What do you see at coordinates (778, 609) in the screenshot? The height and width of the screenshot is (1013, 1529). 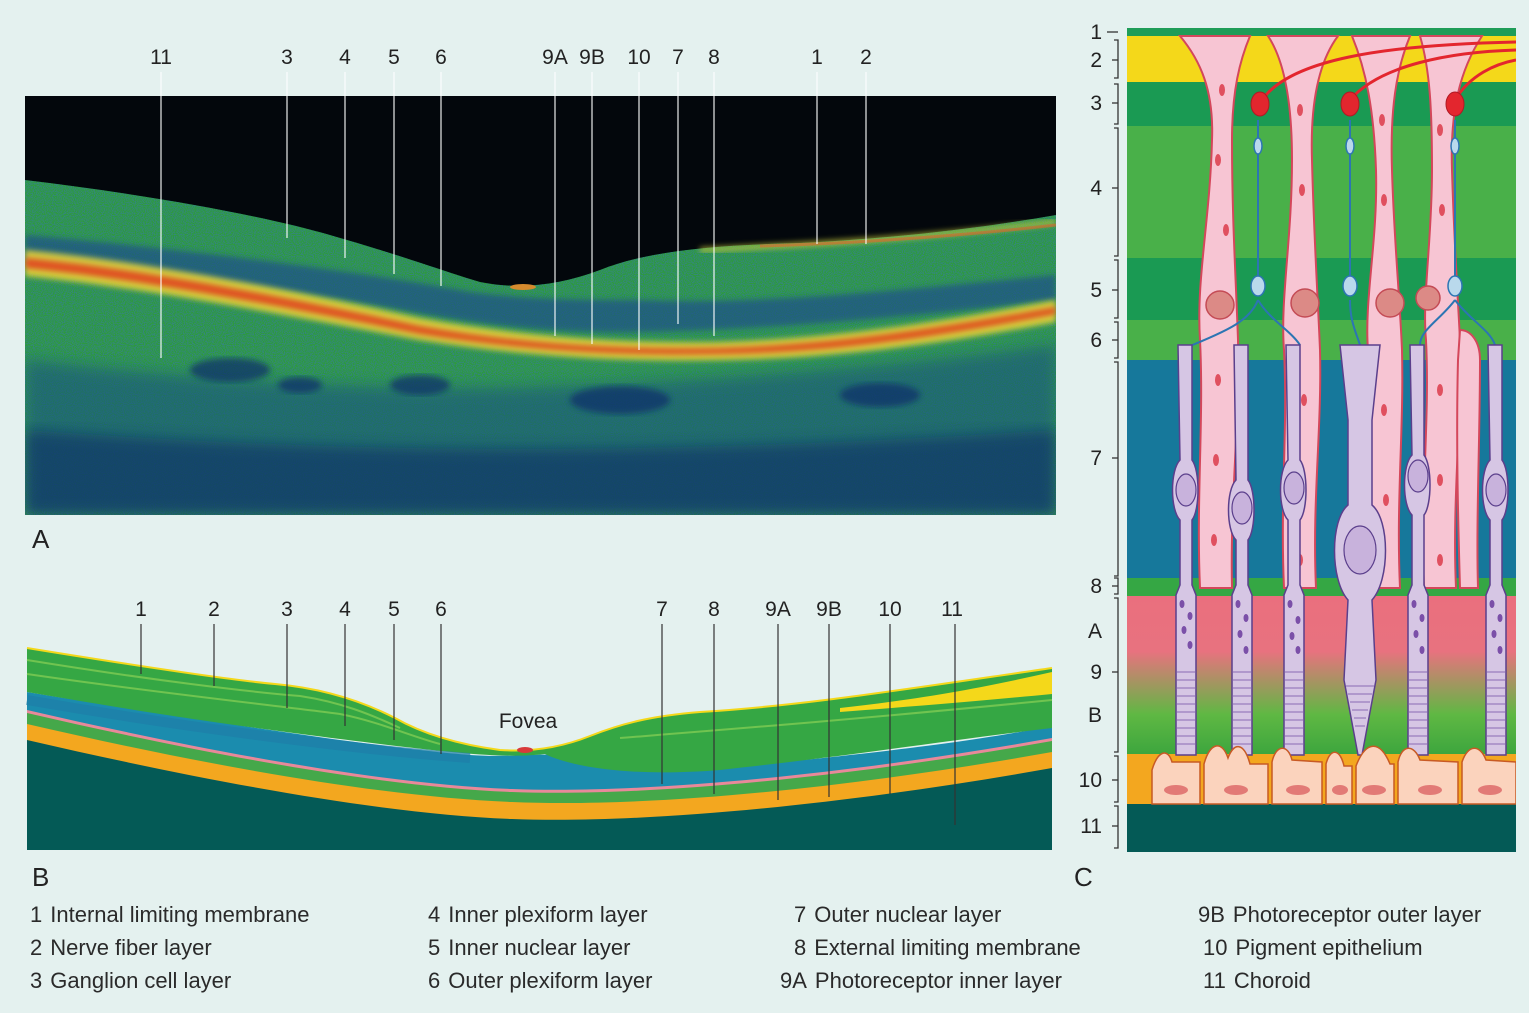 I see `panel-b-label: 9A` at bounding box center [778, 609].